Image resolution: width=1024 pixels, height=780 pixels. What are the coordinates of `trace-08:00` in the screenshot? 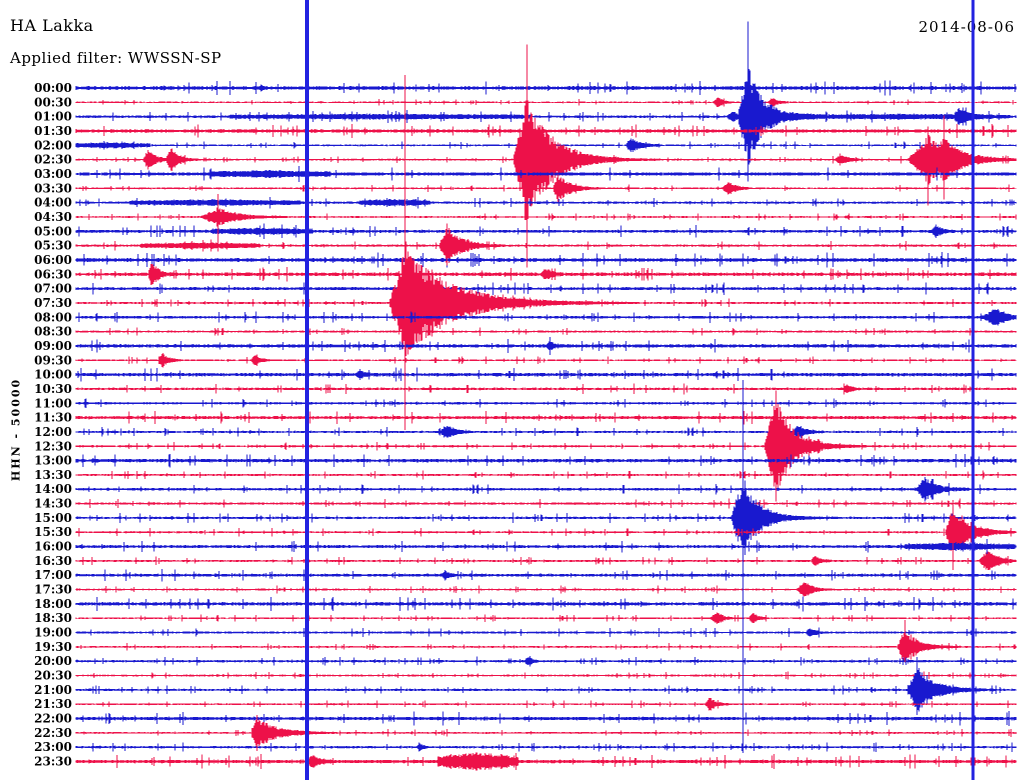 It's located at (546, 317).